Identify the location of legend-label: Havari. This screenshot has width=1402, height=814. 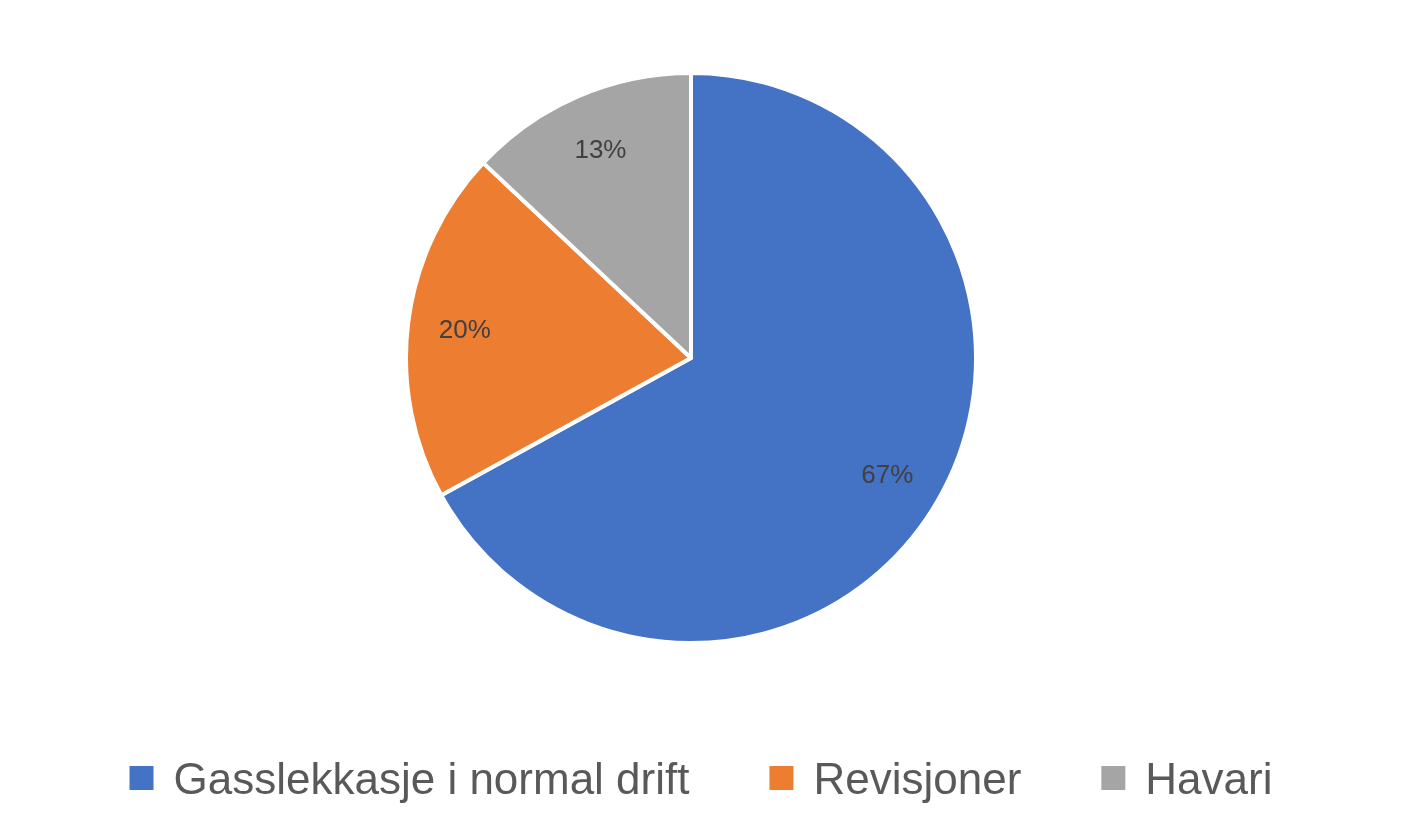
(1209, 778).